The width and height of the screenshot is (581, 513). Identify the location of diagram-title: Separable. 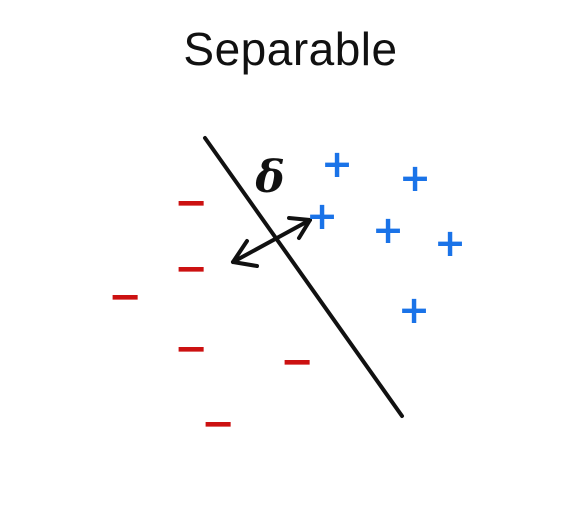
(290, 49).